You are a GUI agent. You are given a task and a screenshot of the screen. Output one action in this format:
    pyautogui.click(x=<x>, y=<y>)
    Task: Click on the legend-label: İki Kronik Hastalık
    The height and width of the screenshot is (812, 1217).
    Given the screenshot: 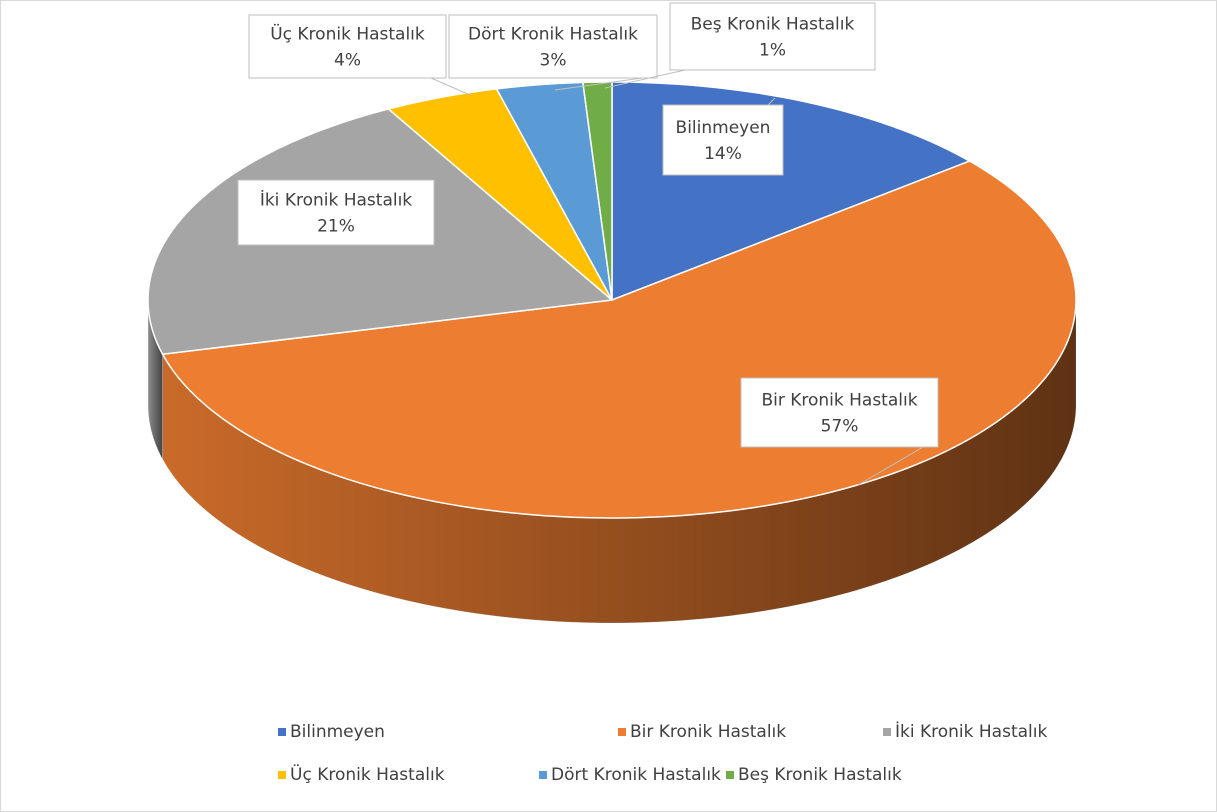 What is the action you would take?
    pyautogui.click(x=971, y=731)
    